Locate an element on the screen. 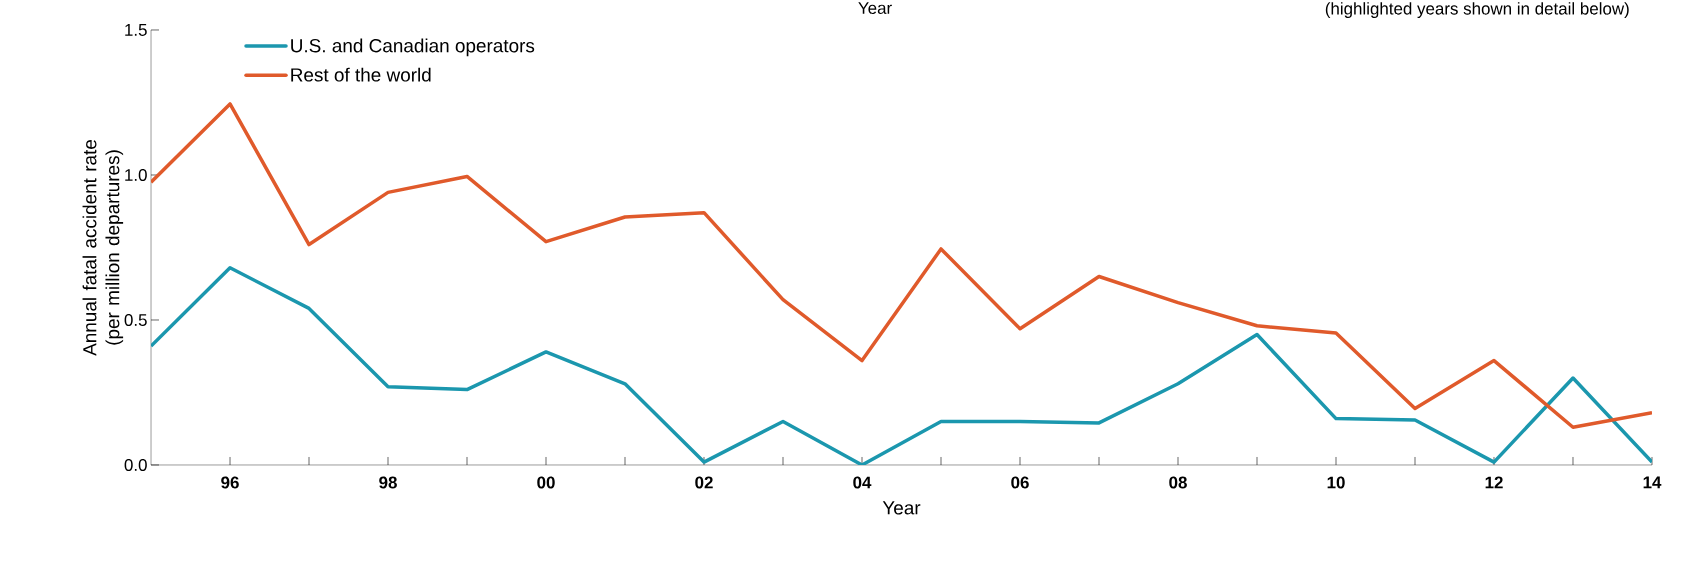 The width and height of the screenshot is (1703, 568). text: (highlighted years shown in detail below) is located at coordinates (1477, 10).